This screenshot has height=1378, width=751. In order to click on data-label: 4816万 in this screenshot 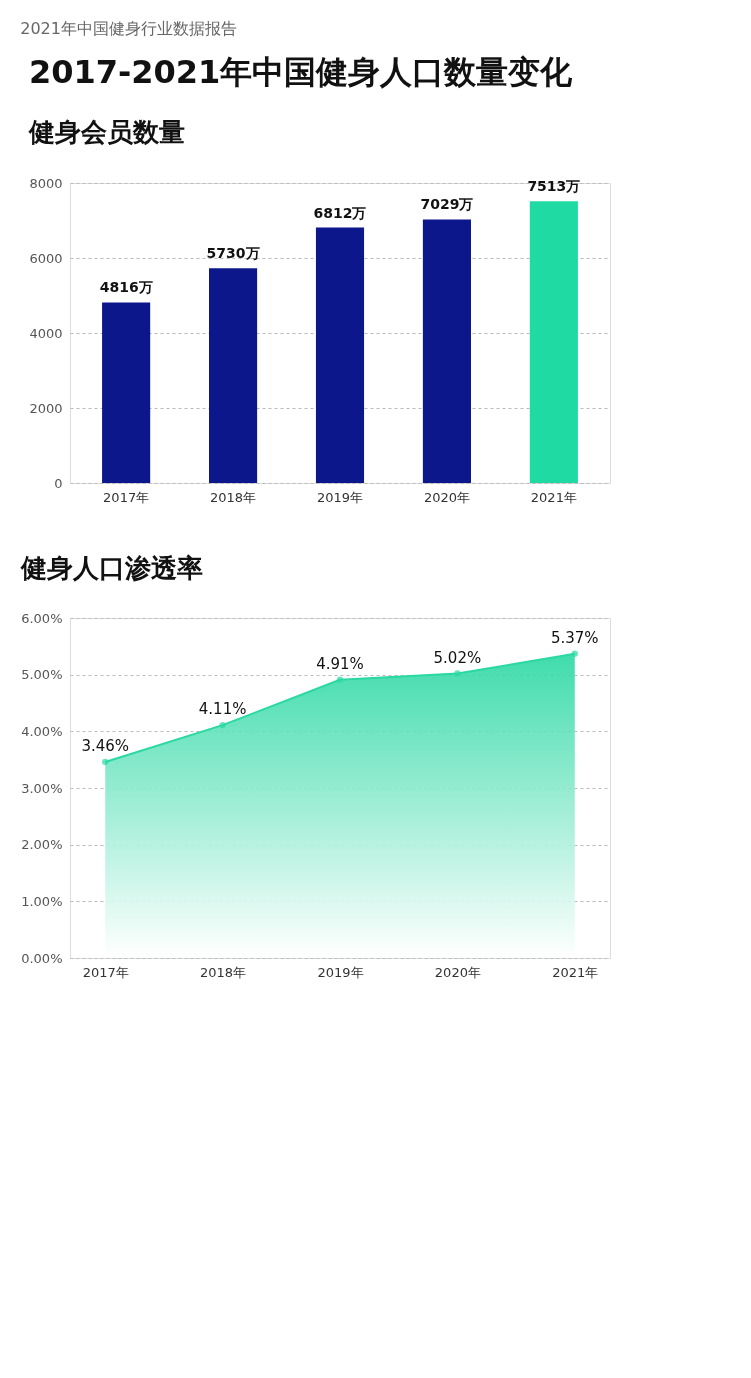, I will do `click(126, 287)`.